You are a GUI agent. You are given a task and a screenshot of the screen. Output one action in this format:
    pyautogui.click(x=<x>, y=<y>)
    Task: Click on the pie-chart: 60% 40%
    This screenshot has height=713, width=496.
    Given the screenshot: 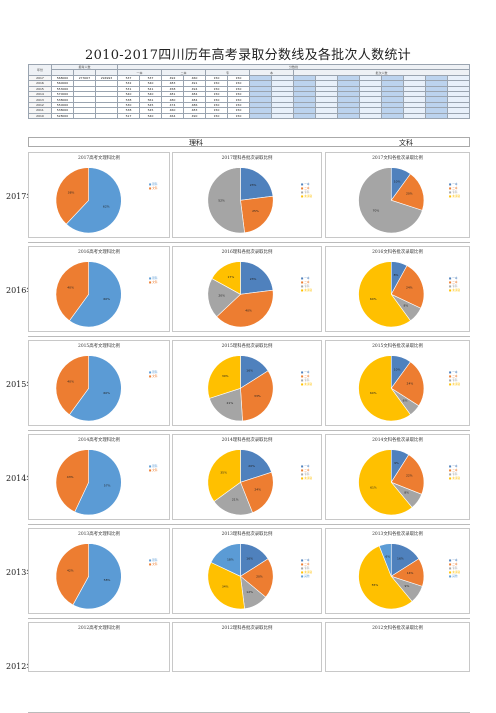 What is the action you would take?
    pyautogui.click(x=88, y=294)
    